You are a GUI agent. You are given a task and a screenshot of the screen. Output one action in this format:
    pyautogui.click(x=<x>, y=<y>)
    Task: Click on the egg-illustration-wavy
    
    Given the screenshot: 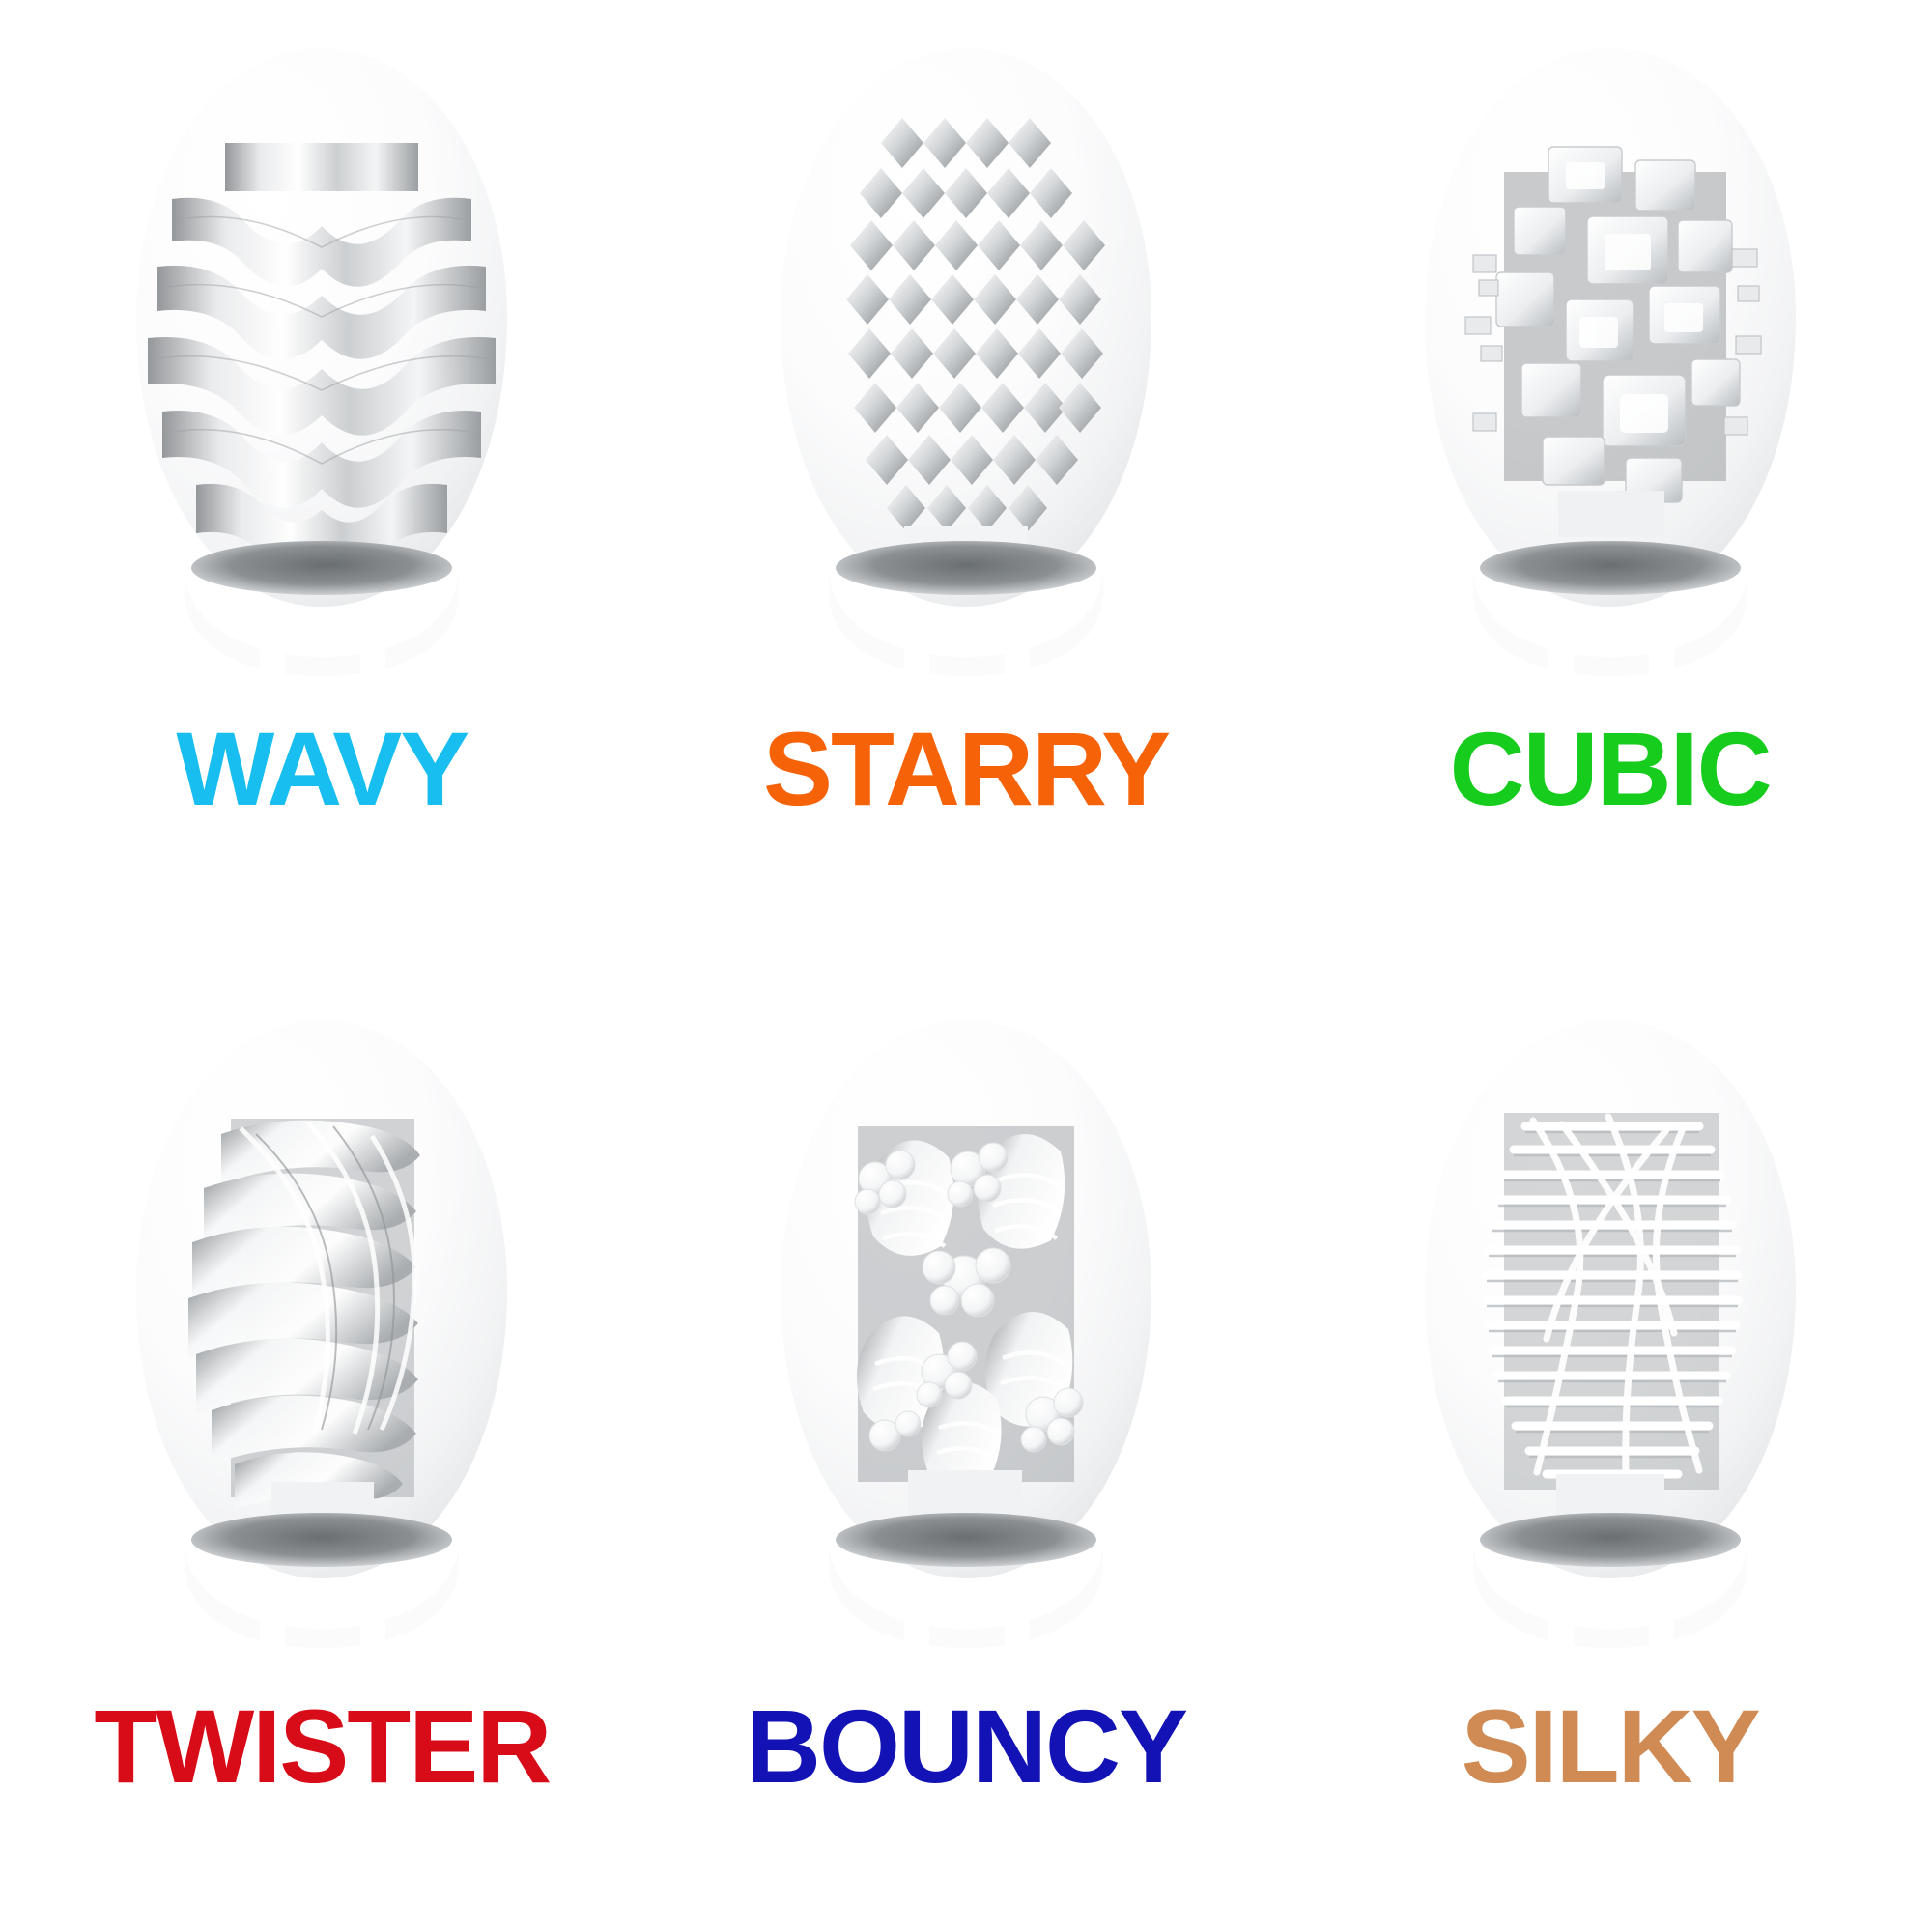 What is the action you would take?
    pyautogui.click(x=322, y=362)
    